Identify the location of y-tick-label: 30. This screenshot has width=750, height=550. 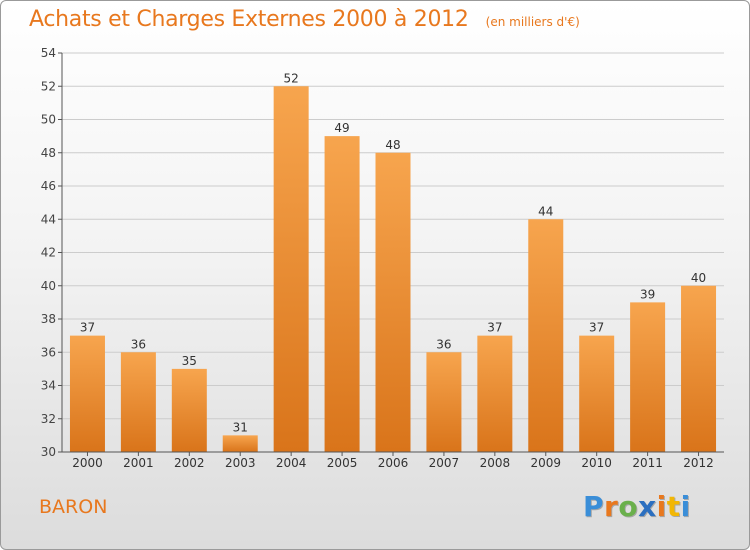
(48, 452).